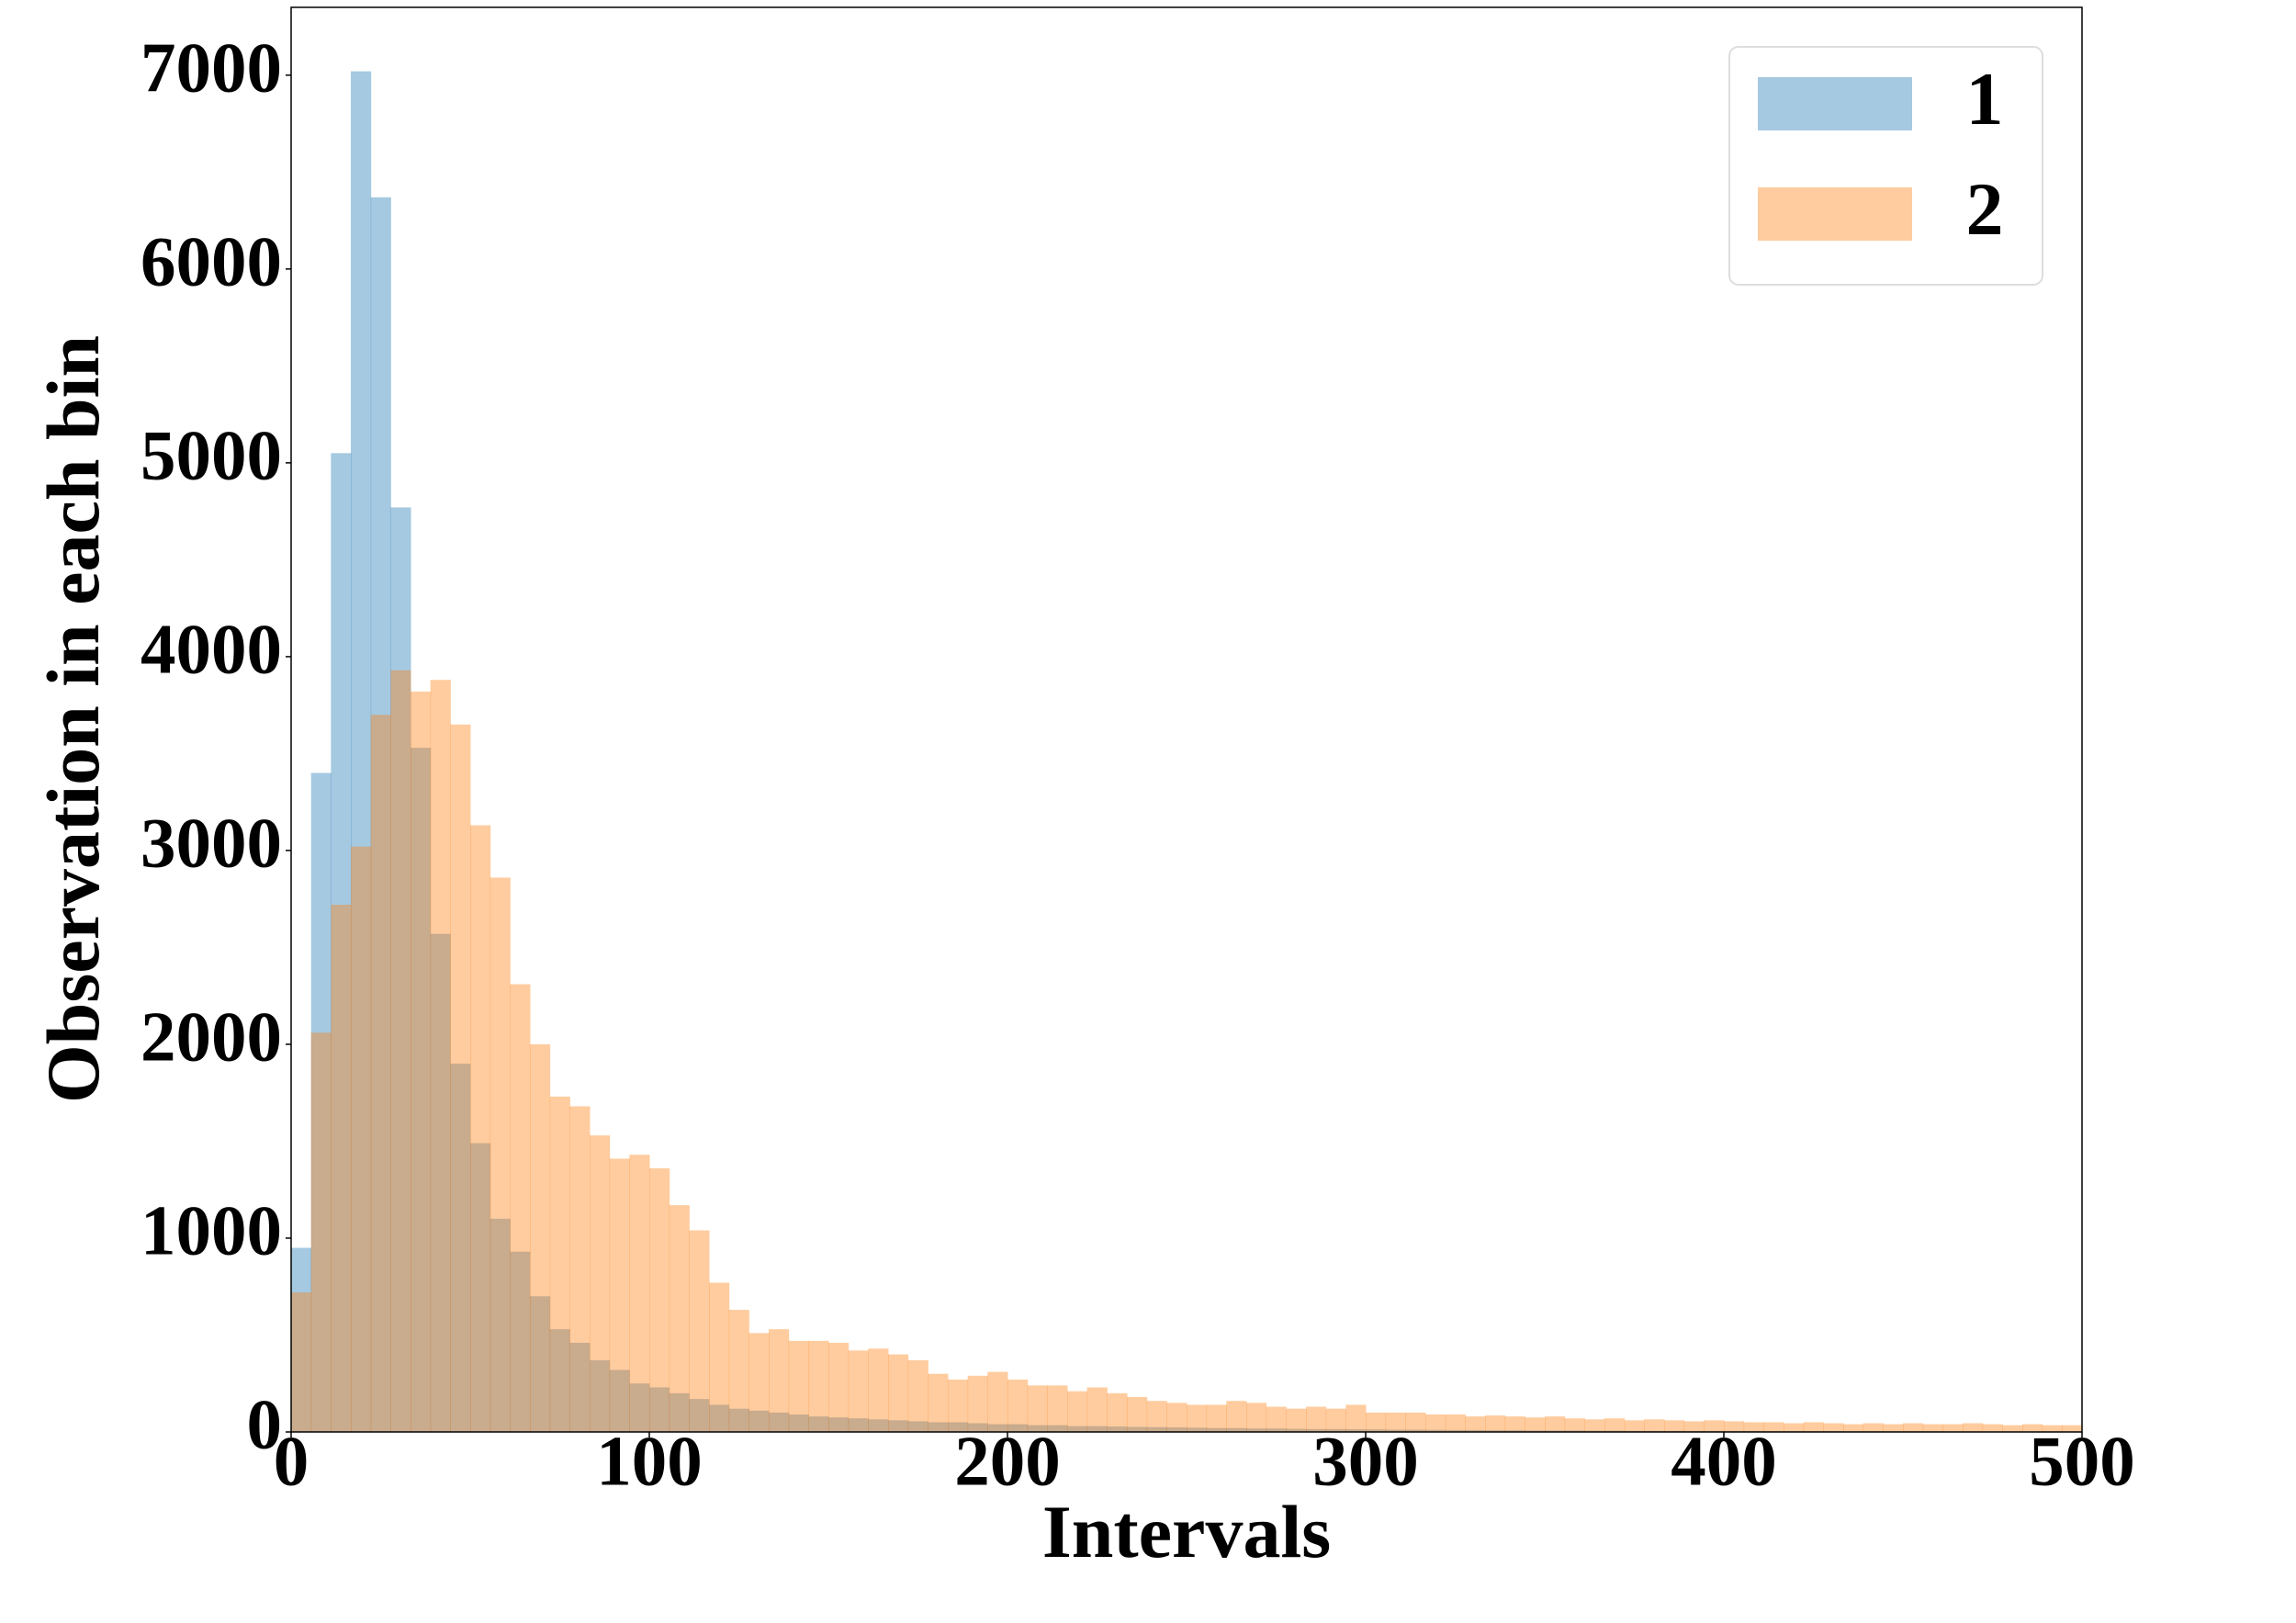 The height and width of the screenshot is (1623, 2296). I want to click on x-tick-label: 100, so click(650, 1461).